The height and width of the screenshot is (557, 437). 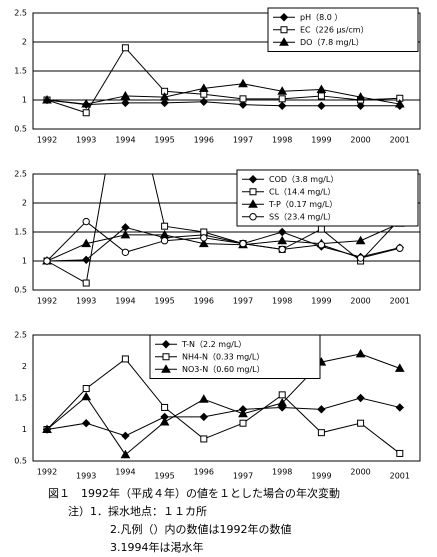 What do you see at coordinates (223, 369) in the screenshot?
I see `legend-label: NO3-N（0.60 mg/L）` at bounding box center [223, 369].